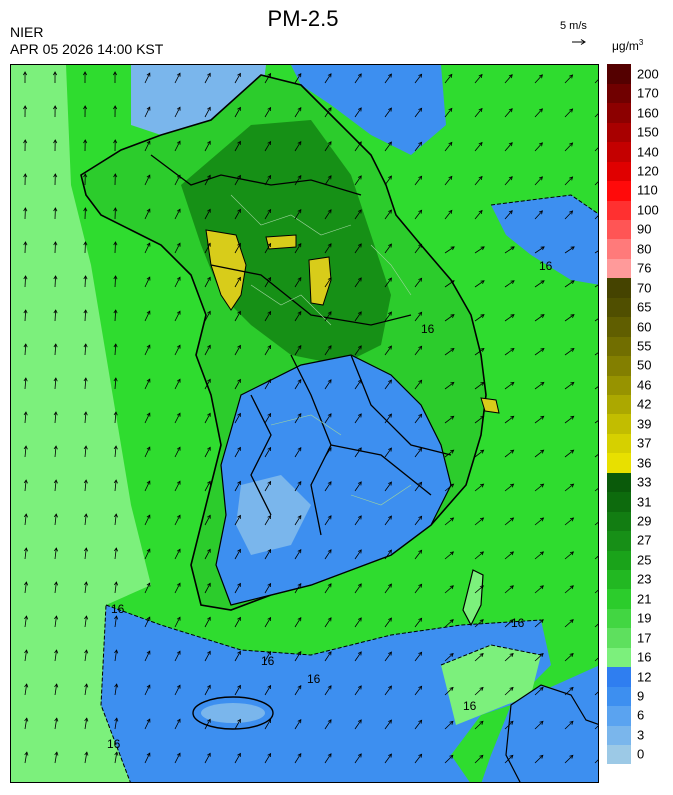  What do you see at coordinates (644, 599) in the screenshot?
I see `colorbar-tick-label: 21` at bounding box center [644, 599].